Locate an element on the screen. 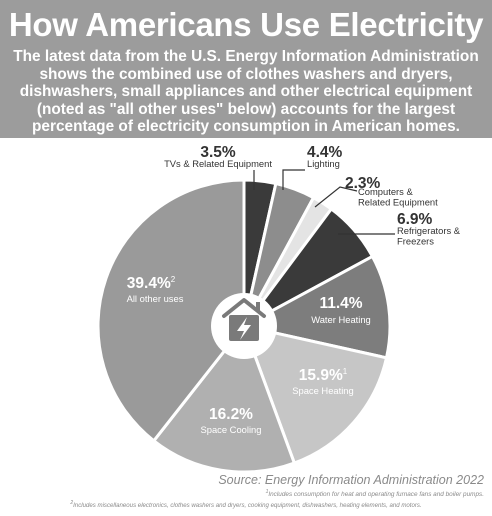  category-label-lighting: Lighting is located at coordinates (323, 163).